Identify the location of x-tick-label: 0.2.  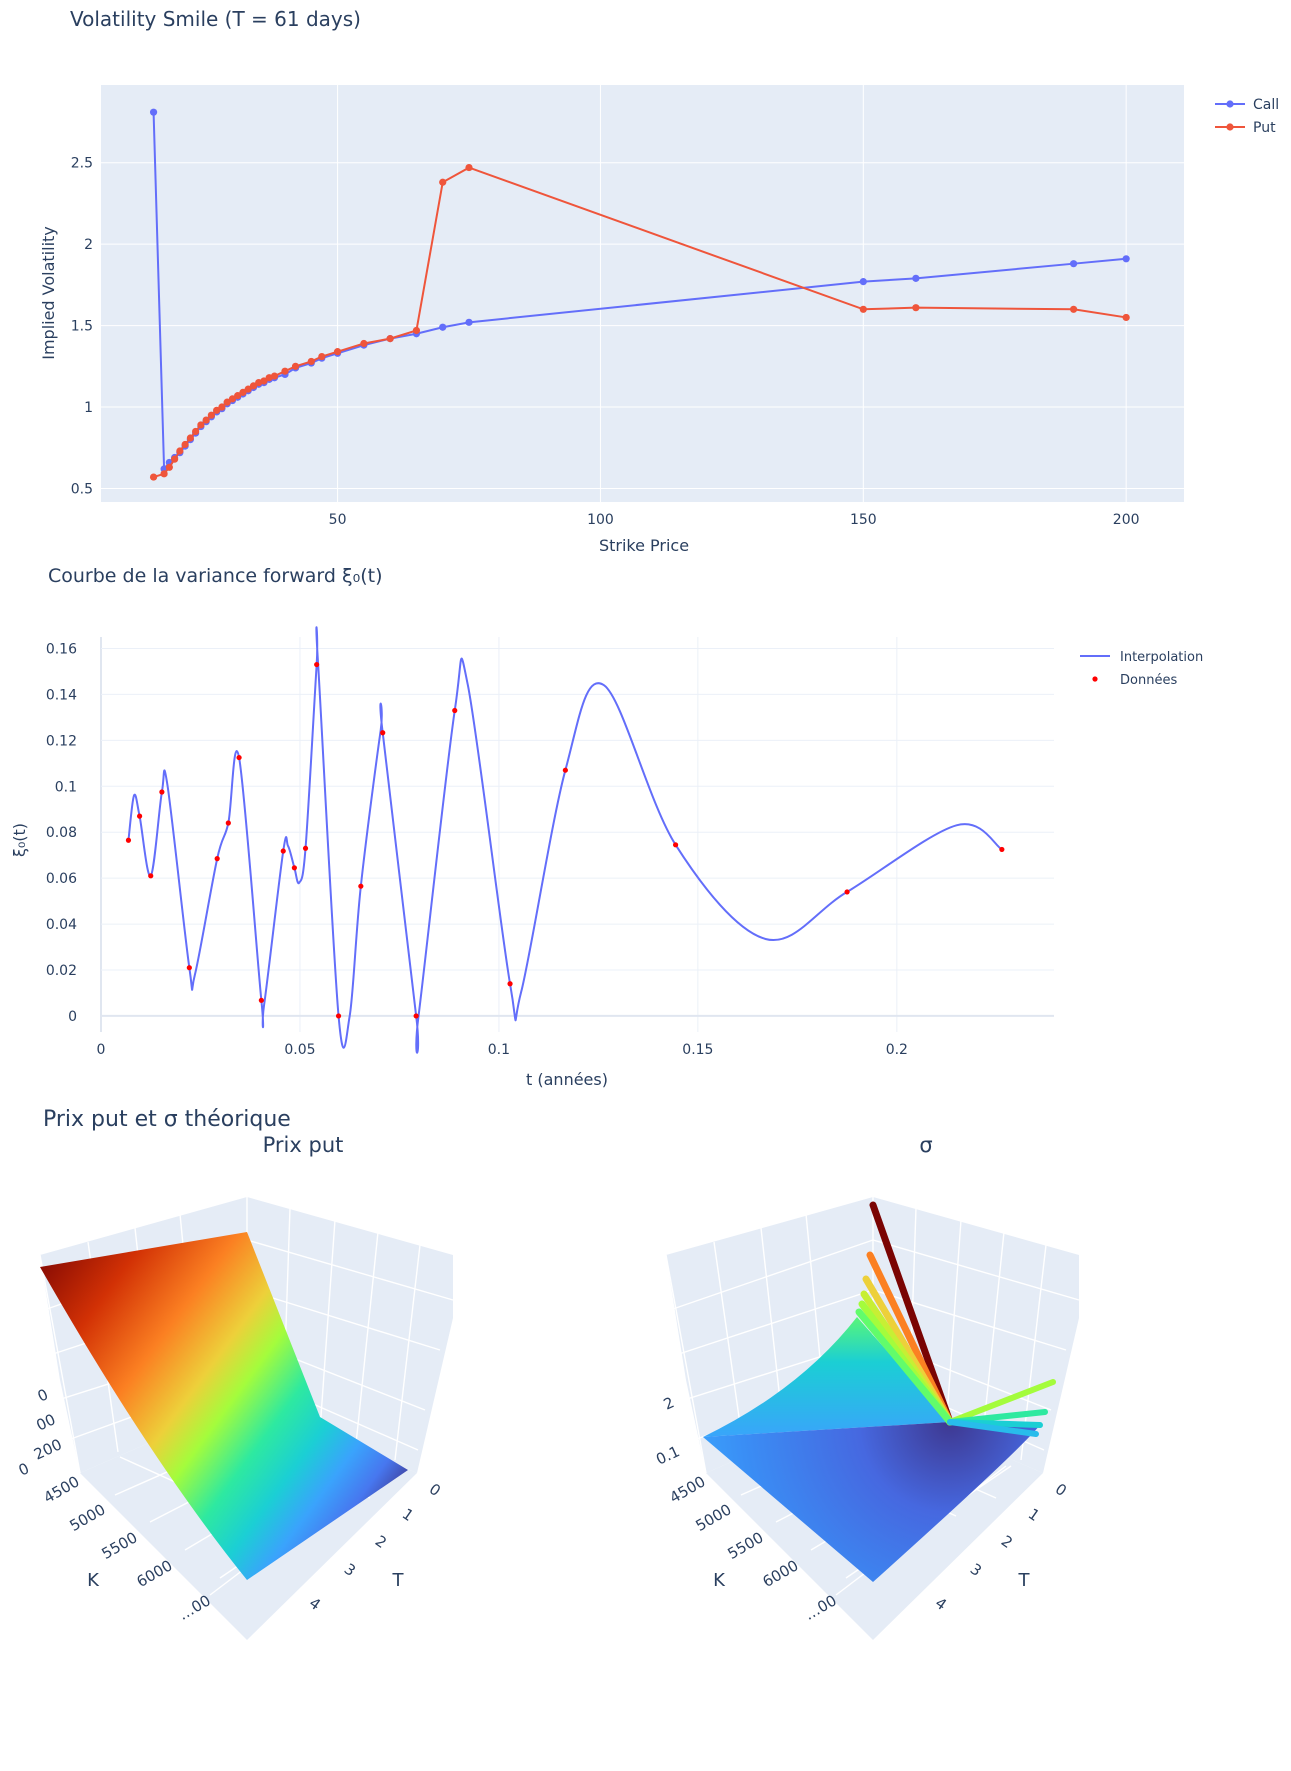
(897, 1050).